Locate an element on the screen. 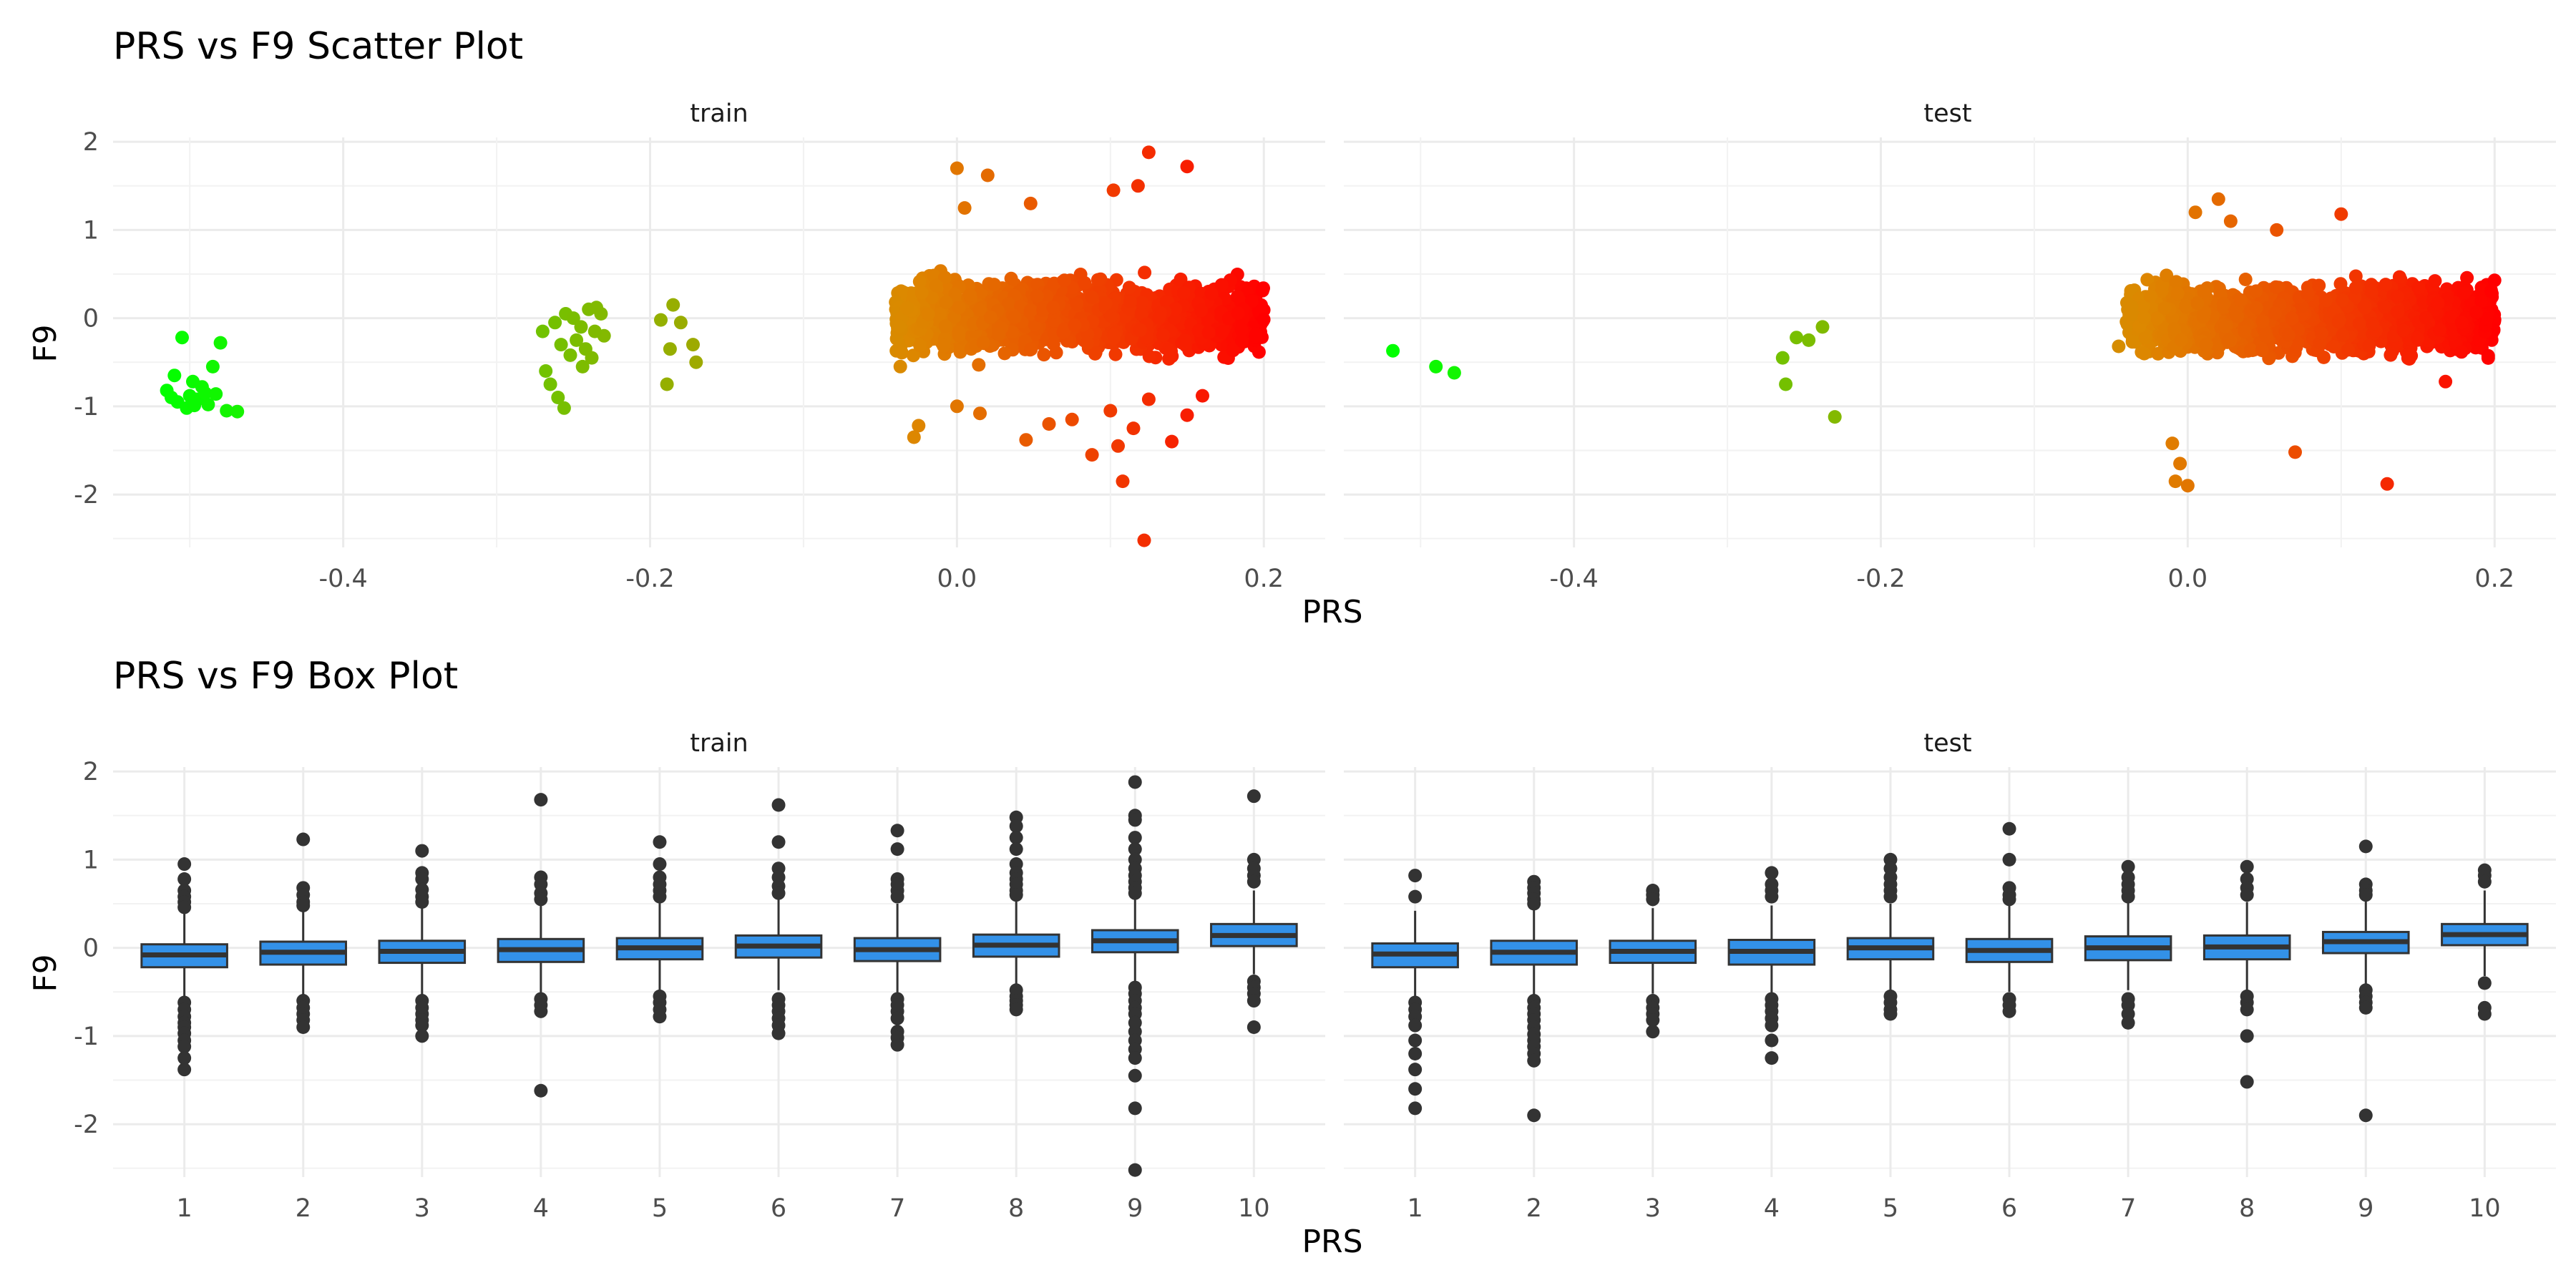 This screenshot has width=2576, height=1288. scatter-y-axis-label: F9 is located at coordinates (45, 343).